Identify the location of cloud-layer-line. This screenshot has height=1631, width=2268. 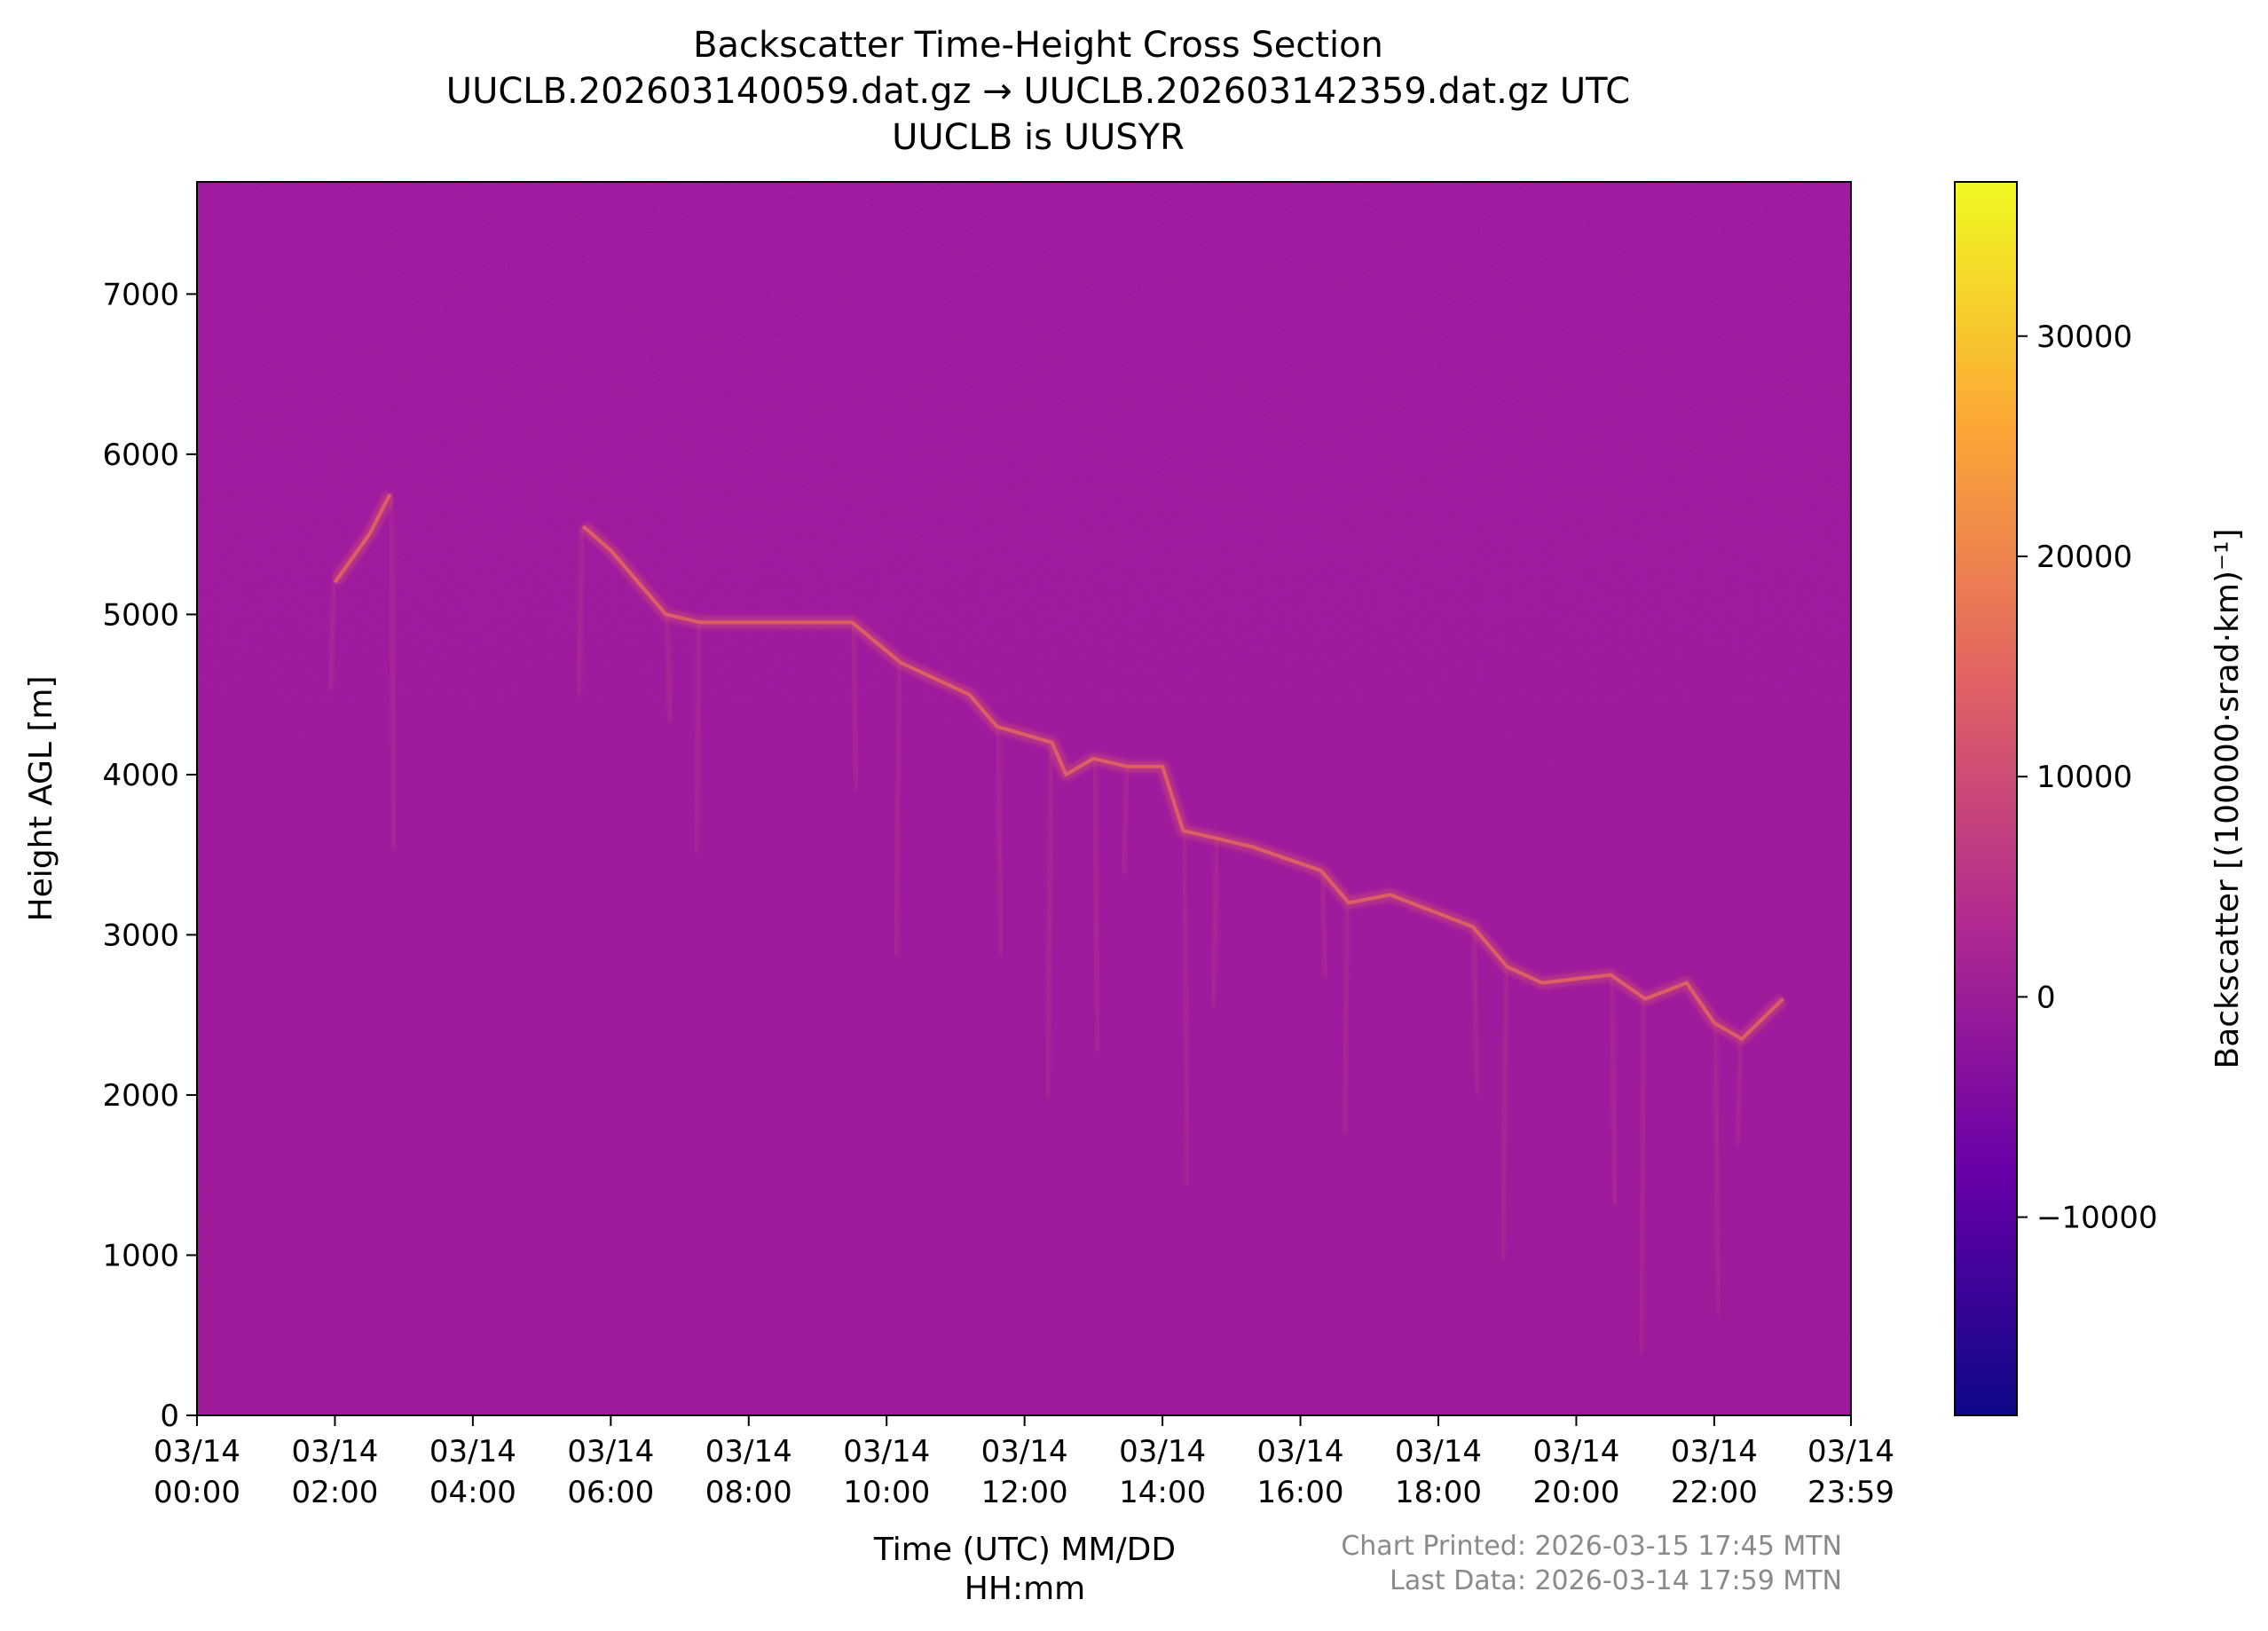
(362, 538).